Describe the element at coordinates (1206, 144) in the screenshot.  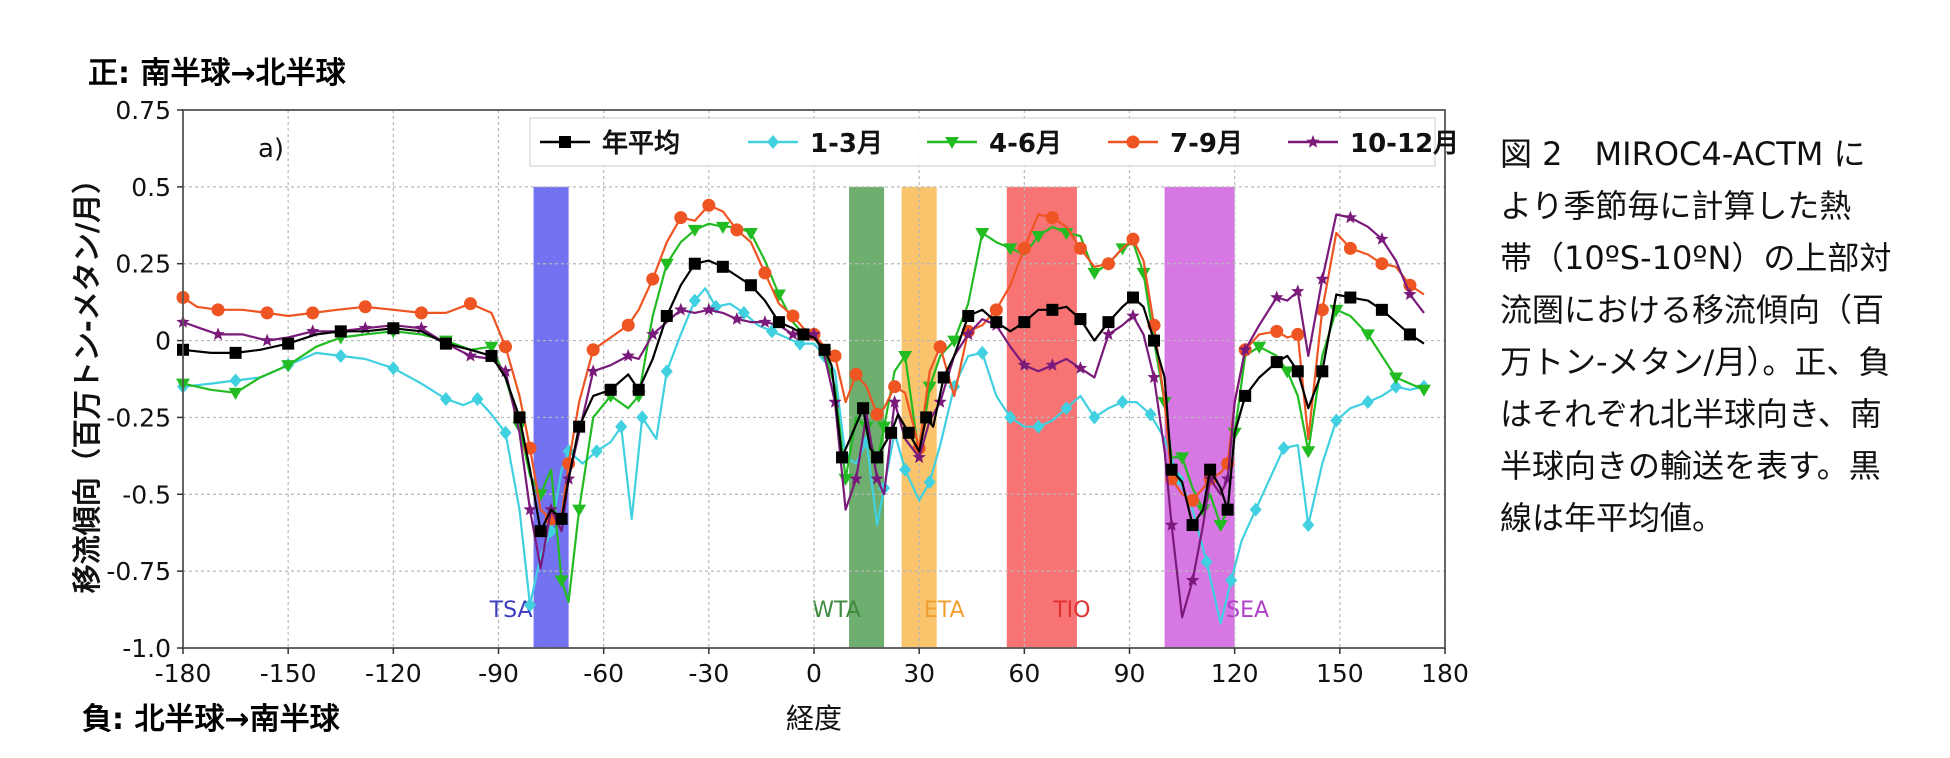
I see `legend-label-3: 7-9月` at that location.